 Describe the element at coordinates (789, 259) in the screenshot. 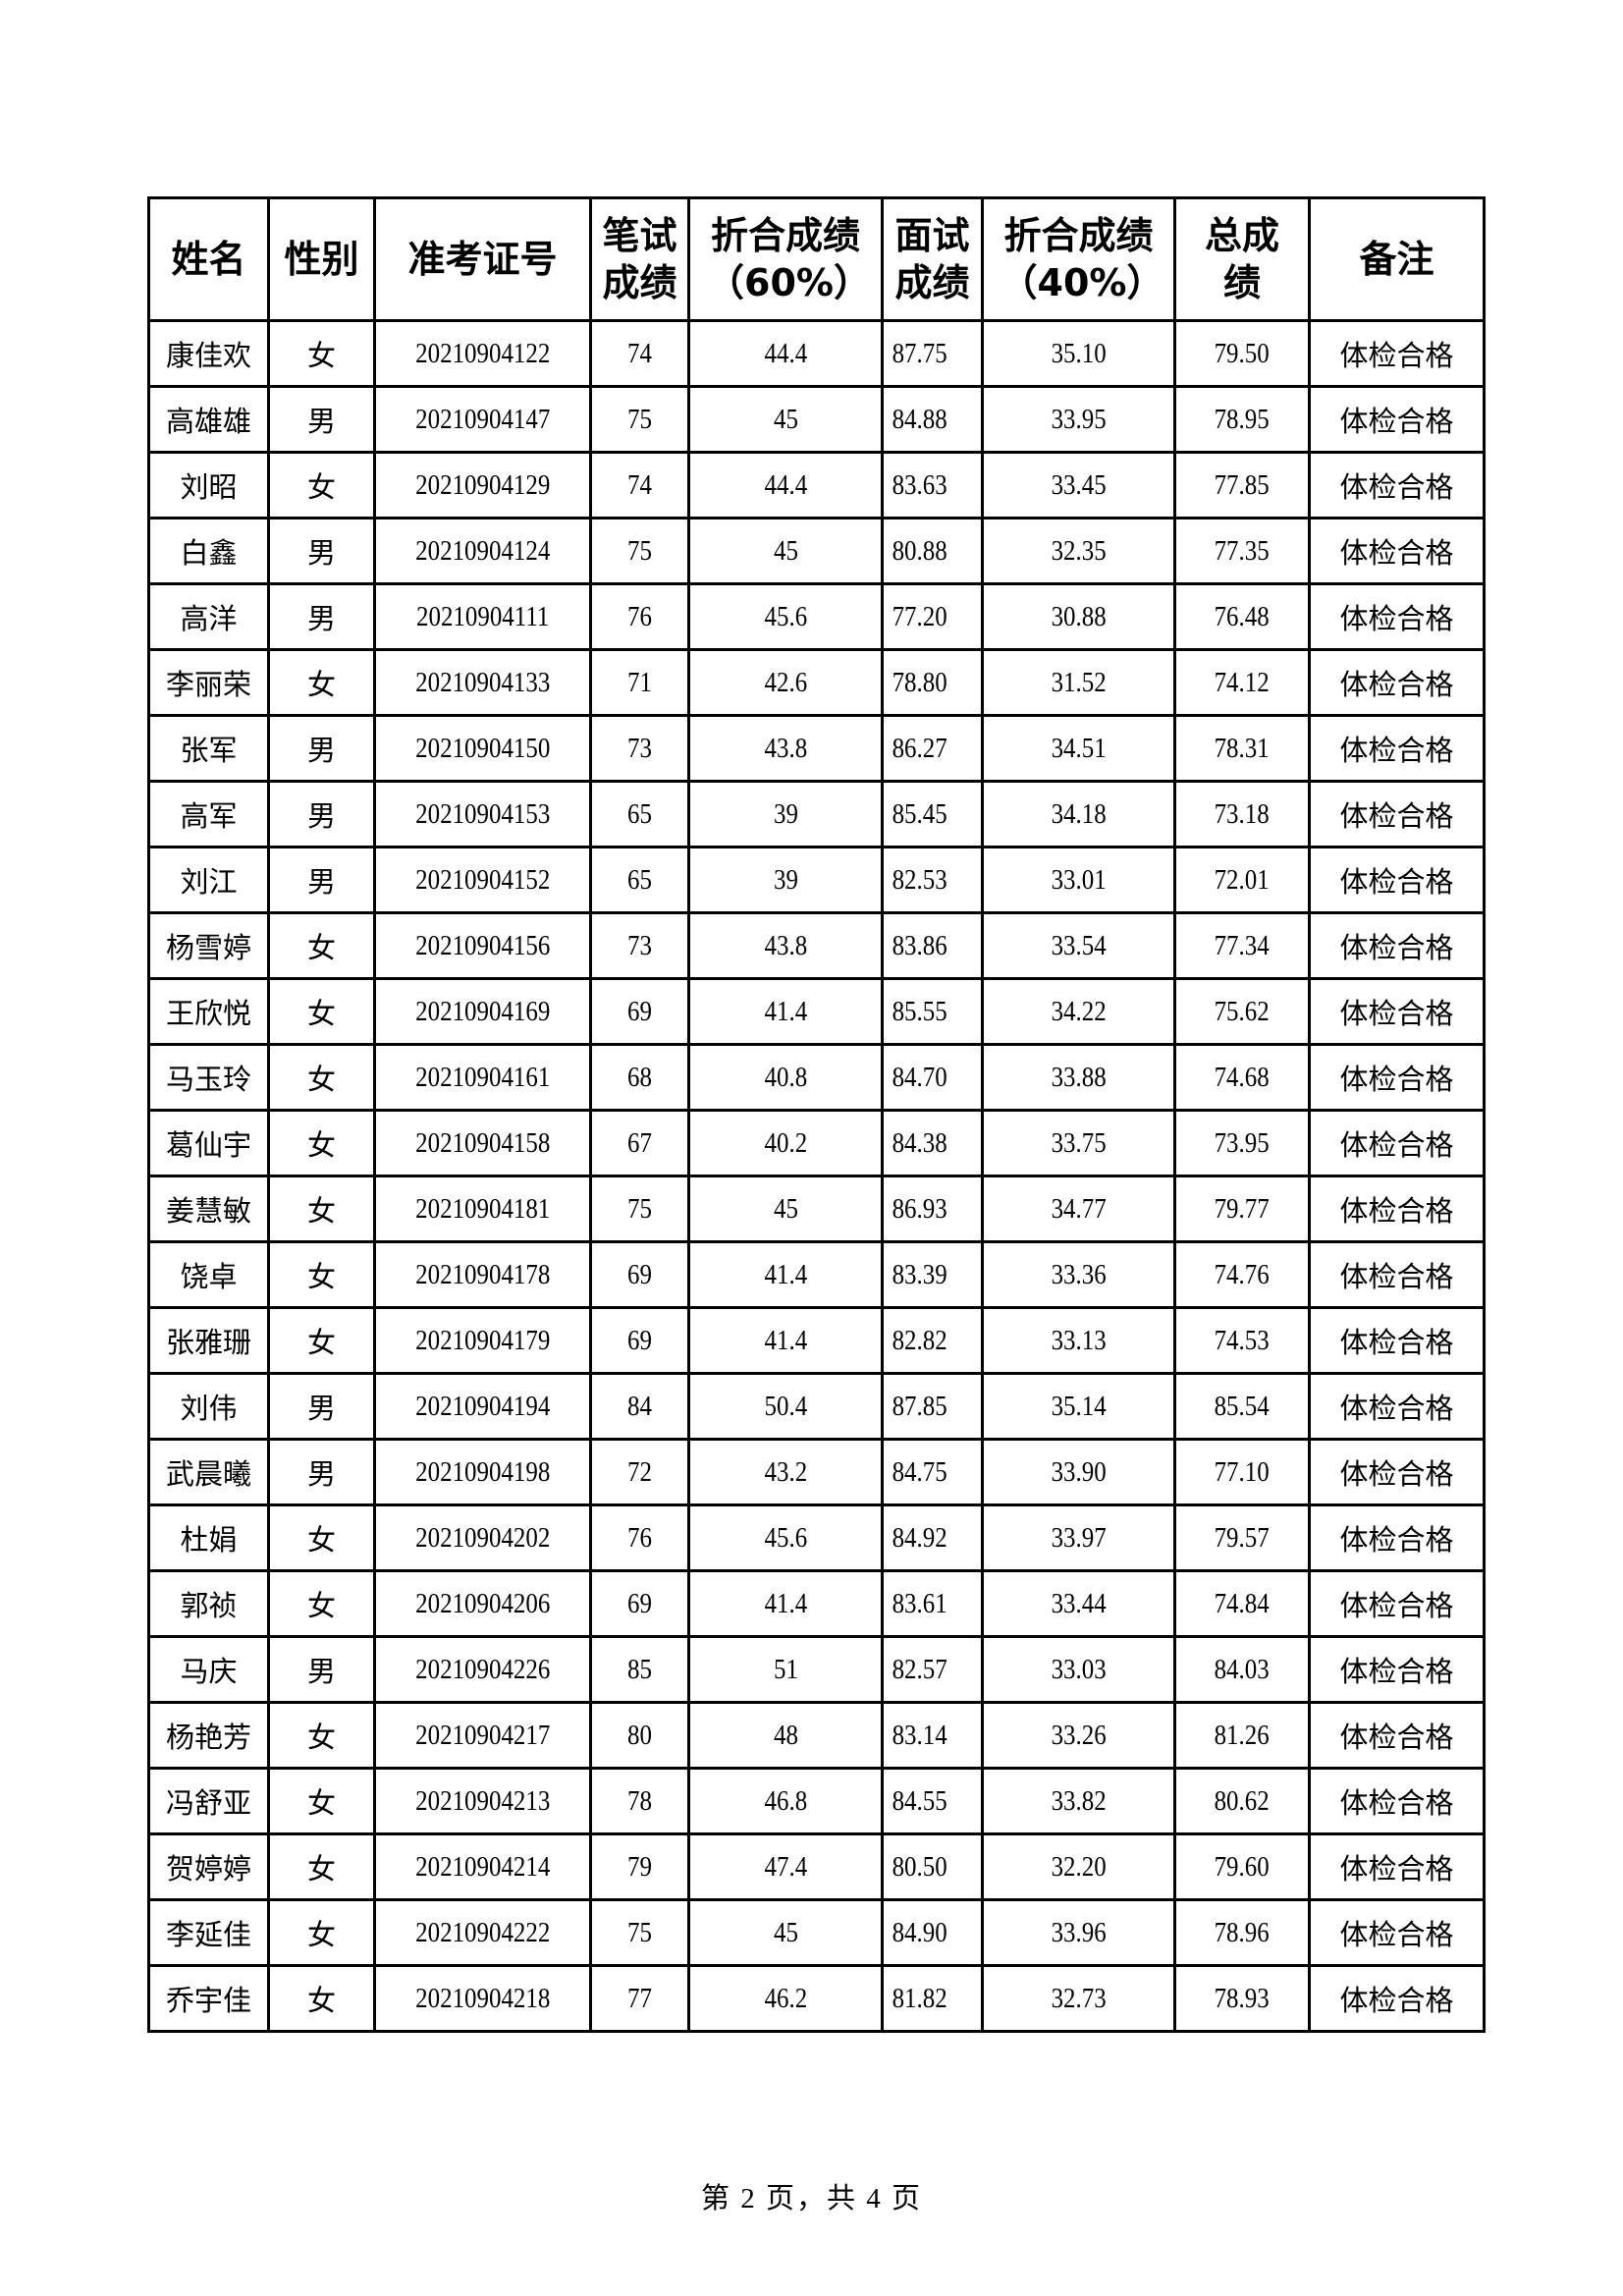

I see `header-text: 折合成绩（60%）` at that location.